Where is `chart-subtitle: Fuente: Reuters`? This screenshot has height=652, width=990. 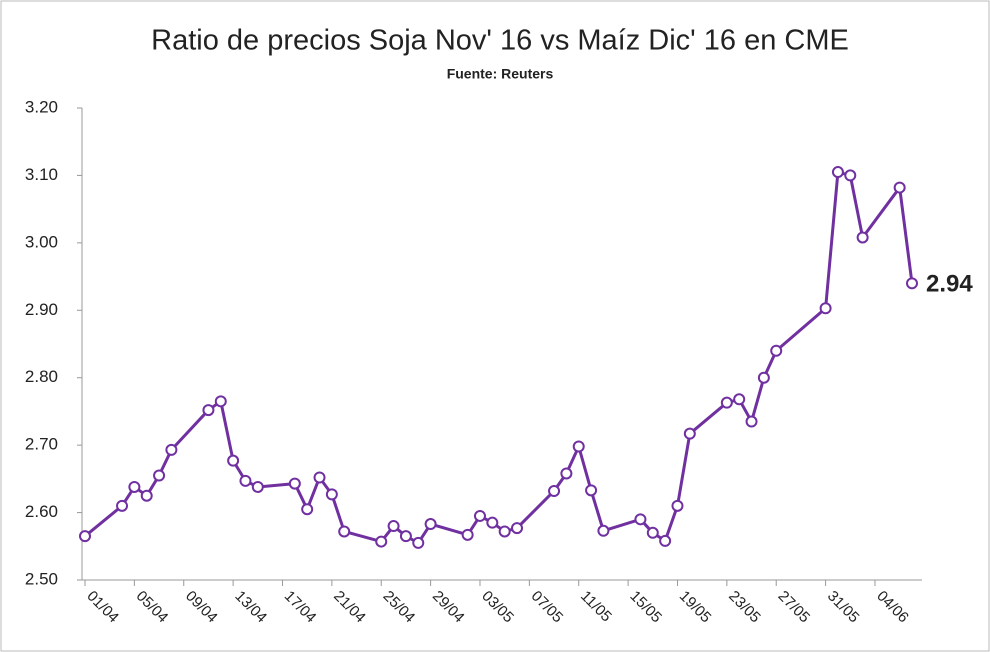 chart-subtitle: Fuente: Reuters is located at coordinates (500, 74).